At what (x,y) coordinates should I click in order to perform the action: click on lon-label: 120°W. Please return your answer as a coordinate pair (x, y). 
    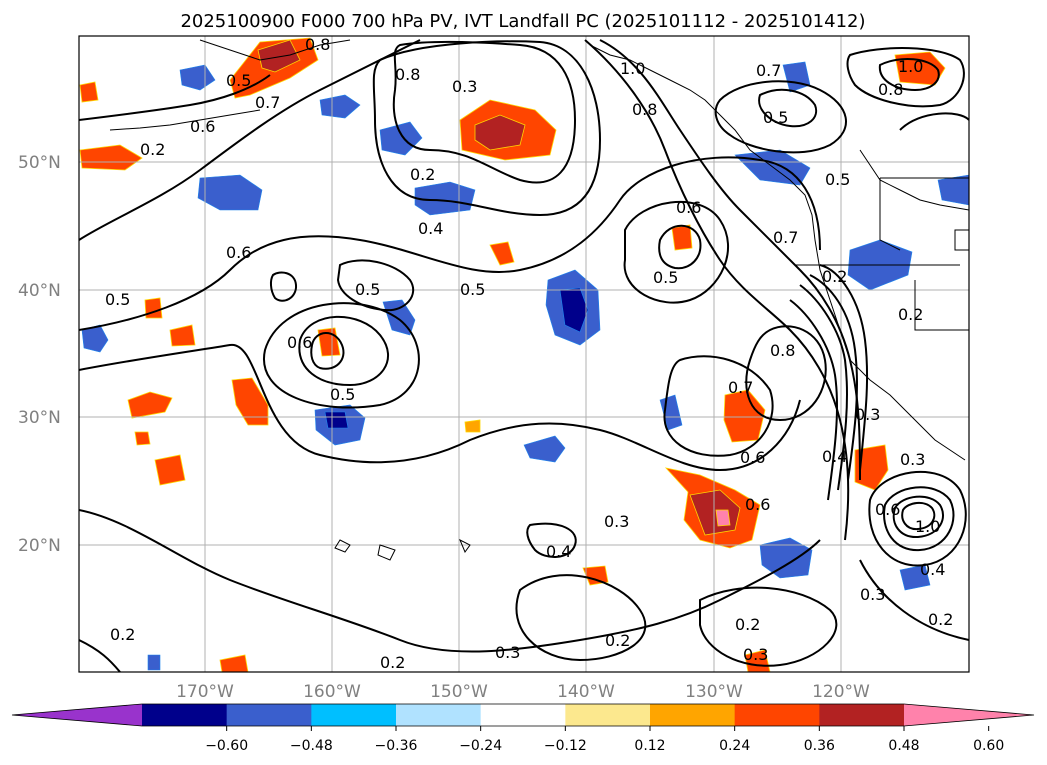
    Looking at the image, I should click on (841, 692).